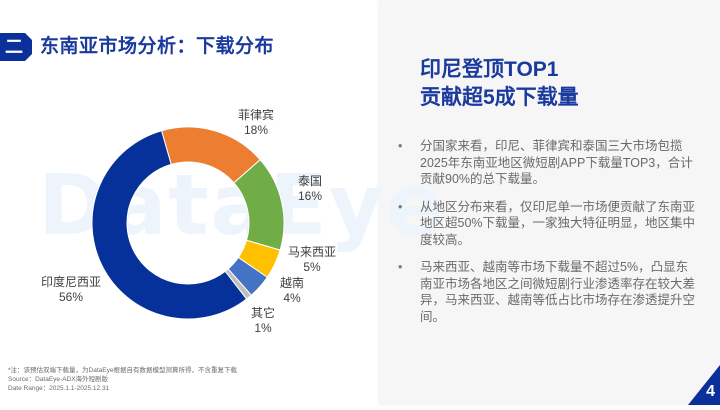  What do you see at coordinates (59, 388) in the screenshot?
I see `footnote-date-range: Date Range：2025.1.1-2025.12.31` at bounding box center [59, 388].